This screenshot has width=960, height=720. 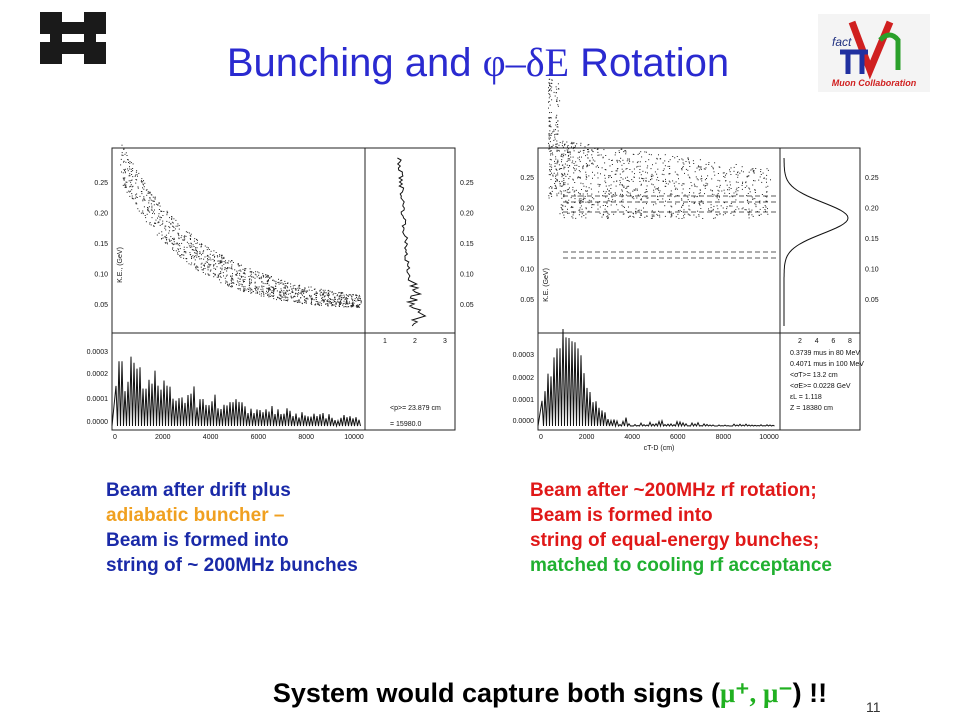 What do you see at coordinates (825, 353) in the screenshot?
I see `stat-note: 0.3739 mus in 80 MeV` at bounding box center [825, 353].